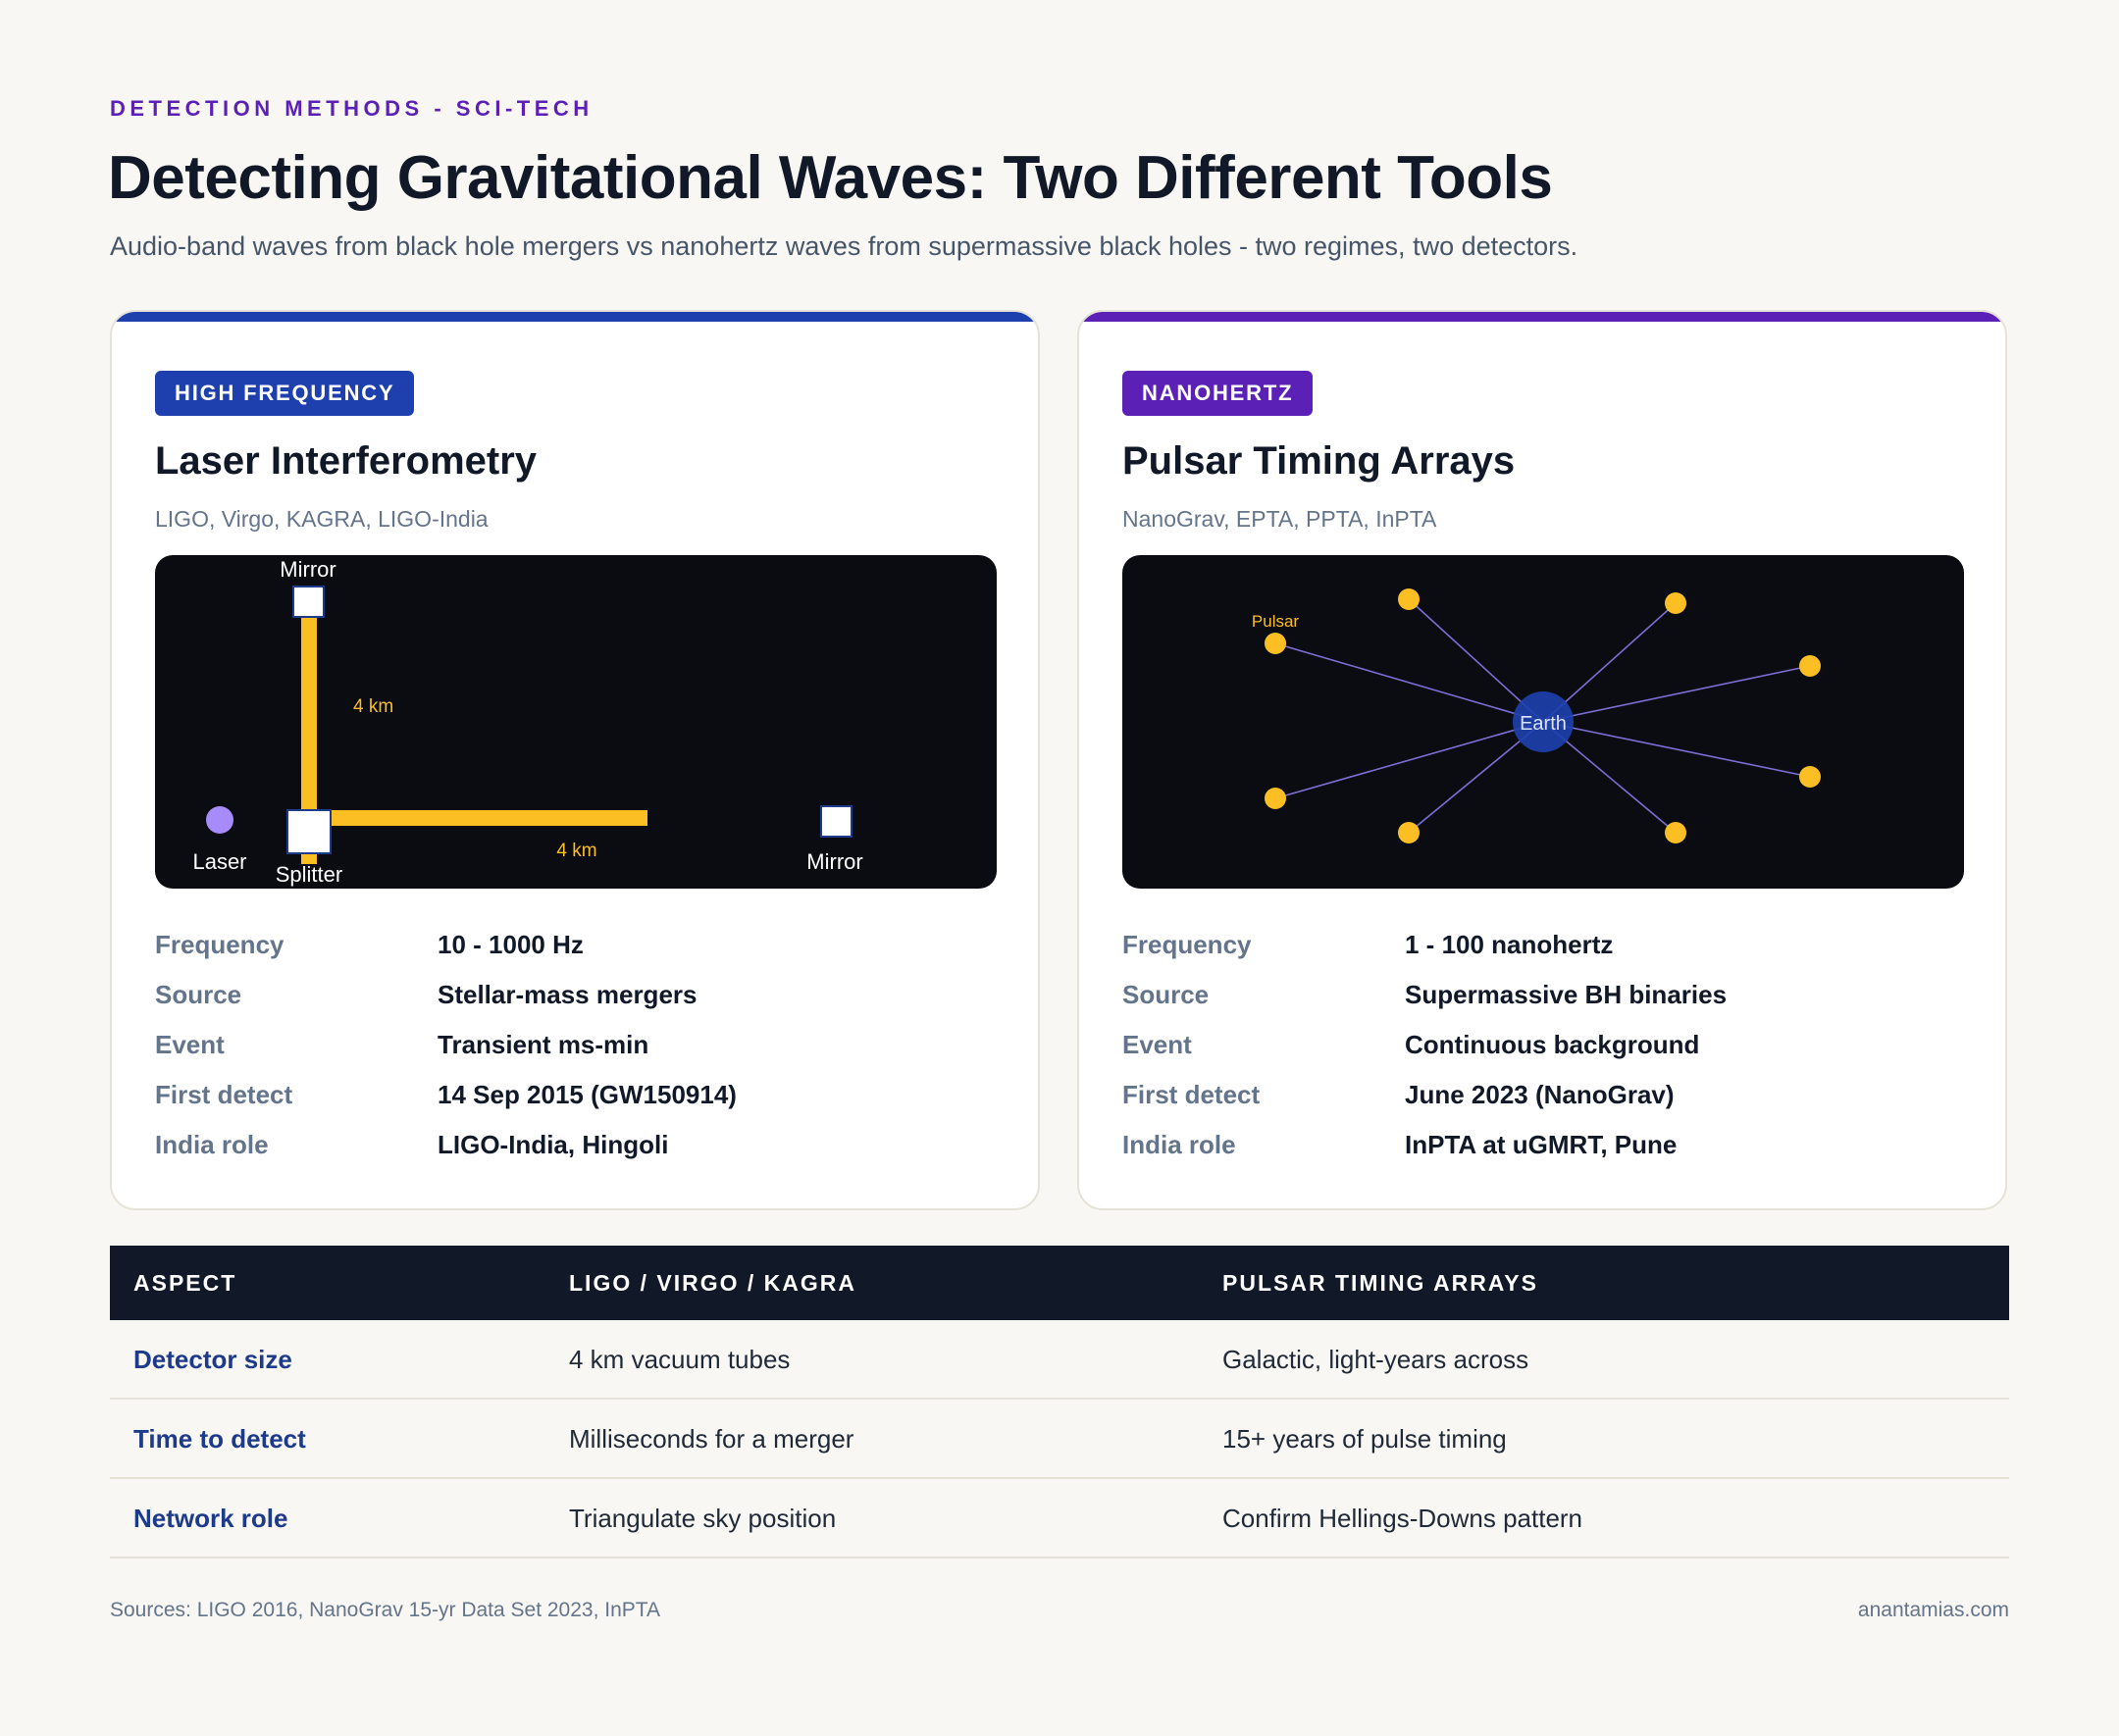 The height and width of the screenshot is (1736, 2119). I want to click on table-cell: 15+ years of pulse timing, so click(1364, 1439).